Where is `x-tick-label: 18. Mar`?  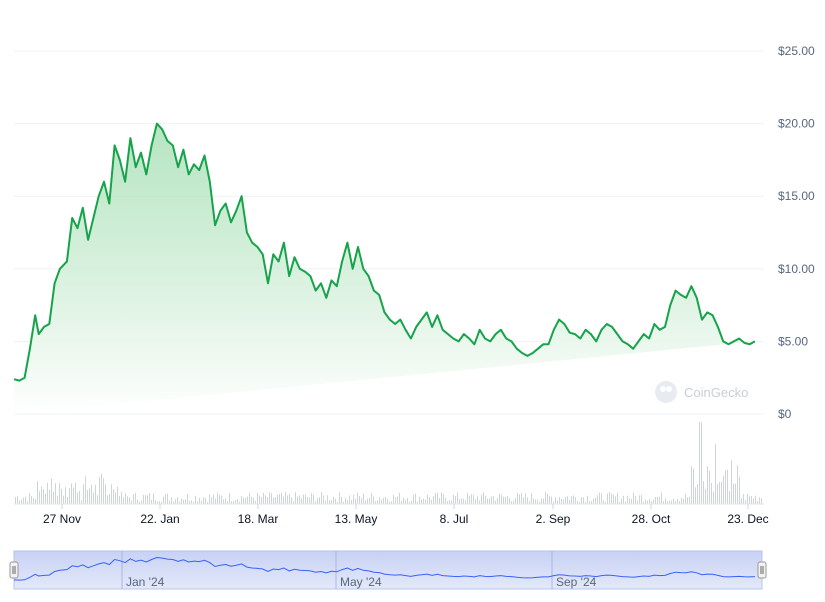
x-tick-label: 18. Mar is located at coordinates (258, 519).